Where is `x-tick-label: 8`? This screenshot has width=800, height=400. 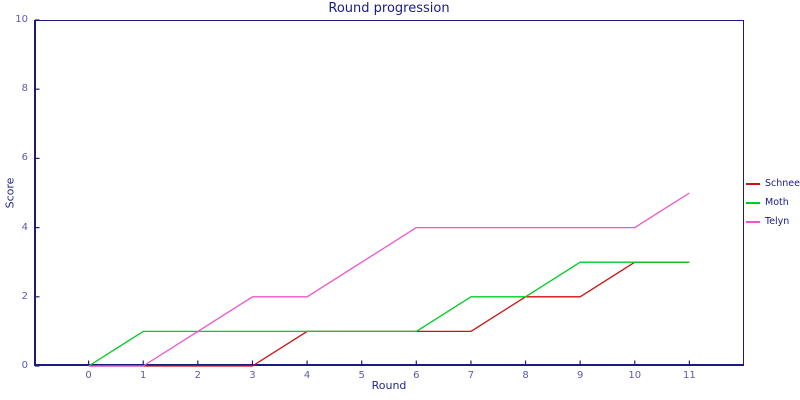 x-tick-label: 8 is located at coordinates (525, 375).